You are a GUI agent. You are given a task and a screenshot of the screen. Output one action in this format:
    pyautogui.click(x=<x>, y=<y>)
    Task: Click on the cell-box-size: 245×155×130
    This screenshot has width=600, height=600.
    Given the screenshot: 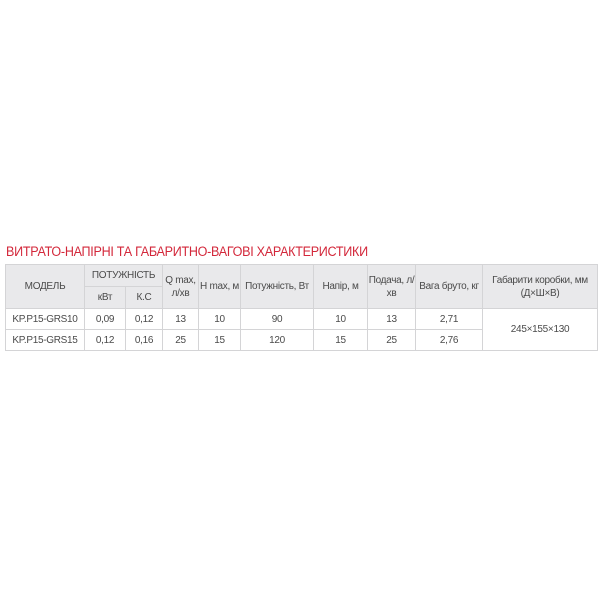 What is the action you would take?
    pyautogui.click(x=540, y=329)
    